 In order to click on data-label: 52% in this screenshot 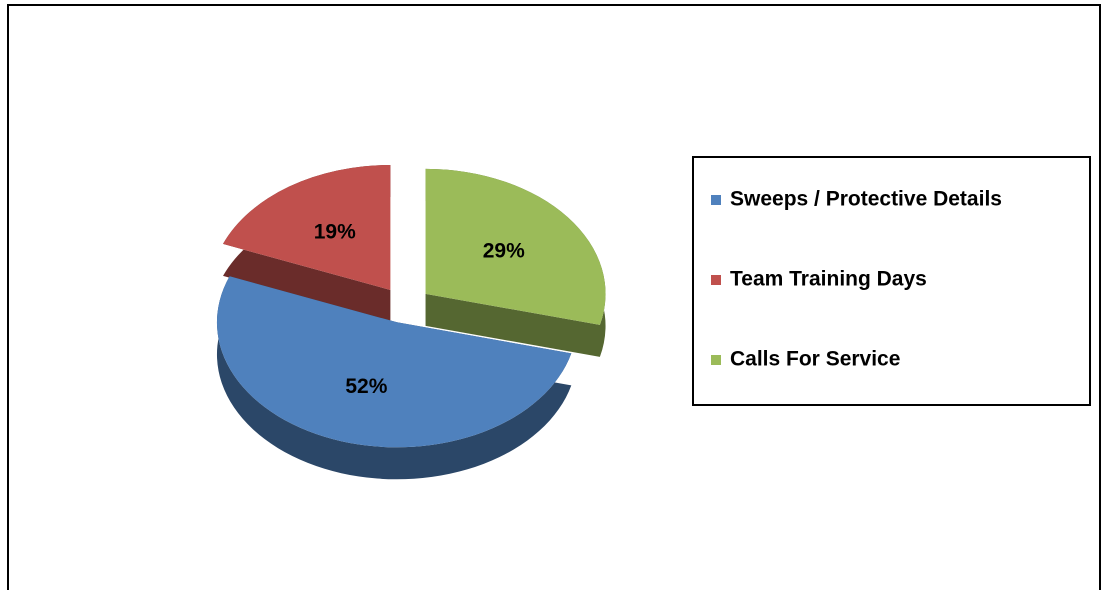, I will do `click(366, 386)`.